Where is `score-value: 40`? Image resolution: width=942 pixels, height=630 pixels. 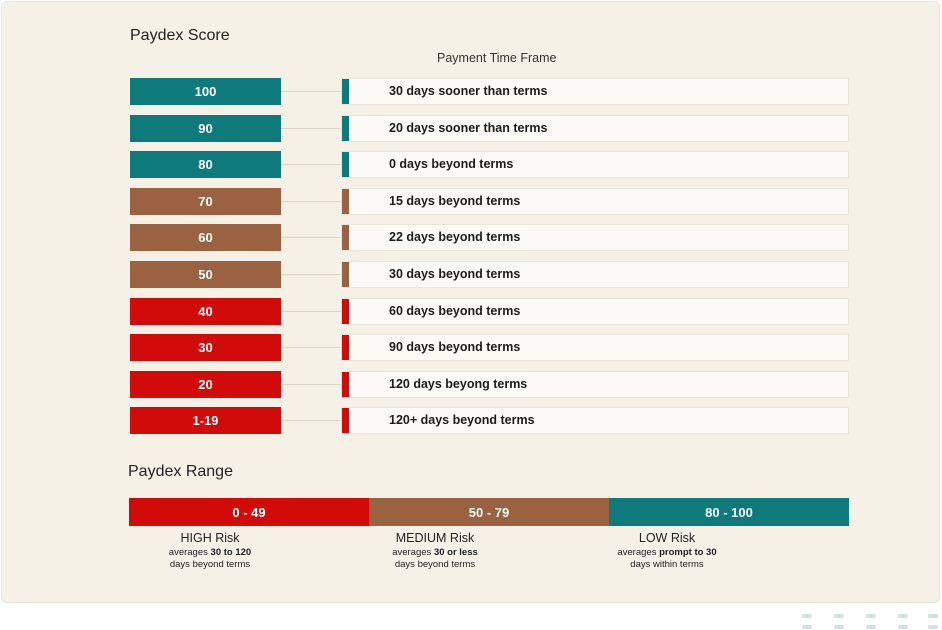 score-value: 40 is located at coordinates (205, 311).